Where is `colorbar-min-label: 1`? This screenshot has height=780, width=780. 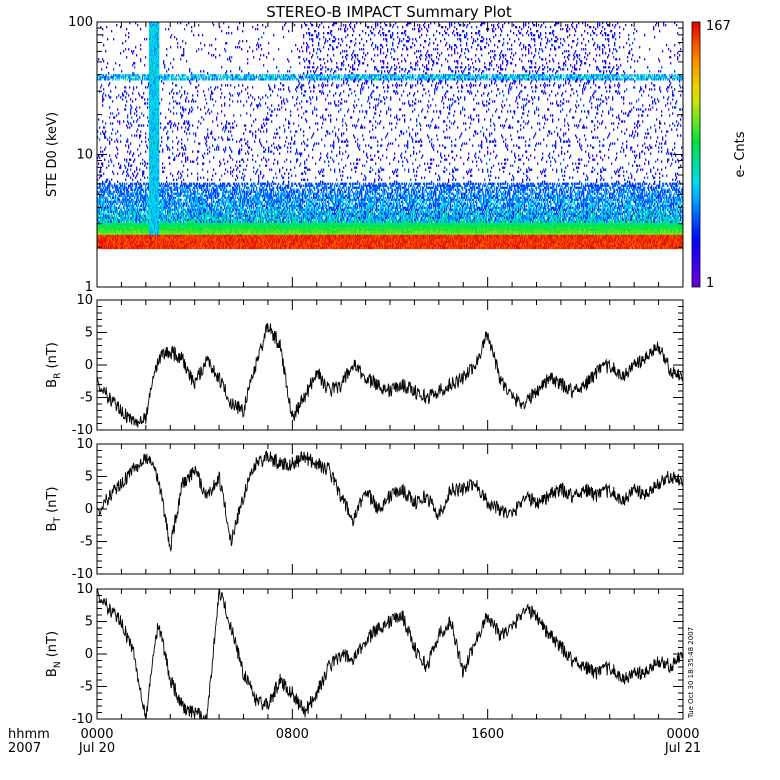
colorbar-min-label: 1 is located at coordinates (710, 283).